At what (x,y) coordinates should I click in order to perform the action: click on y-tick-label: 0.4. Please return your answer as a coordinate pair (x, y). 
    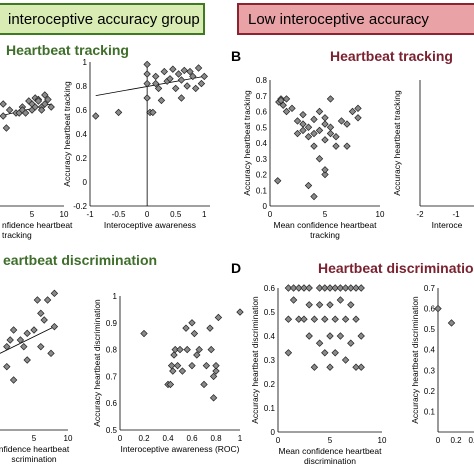
    Looking at the image, I should click on (262, 143).